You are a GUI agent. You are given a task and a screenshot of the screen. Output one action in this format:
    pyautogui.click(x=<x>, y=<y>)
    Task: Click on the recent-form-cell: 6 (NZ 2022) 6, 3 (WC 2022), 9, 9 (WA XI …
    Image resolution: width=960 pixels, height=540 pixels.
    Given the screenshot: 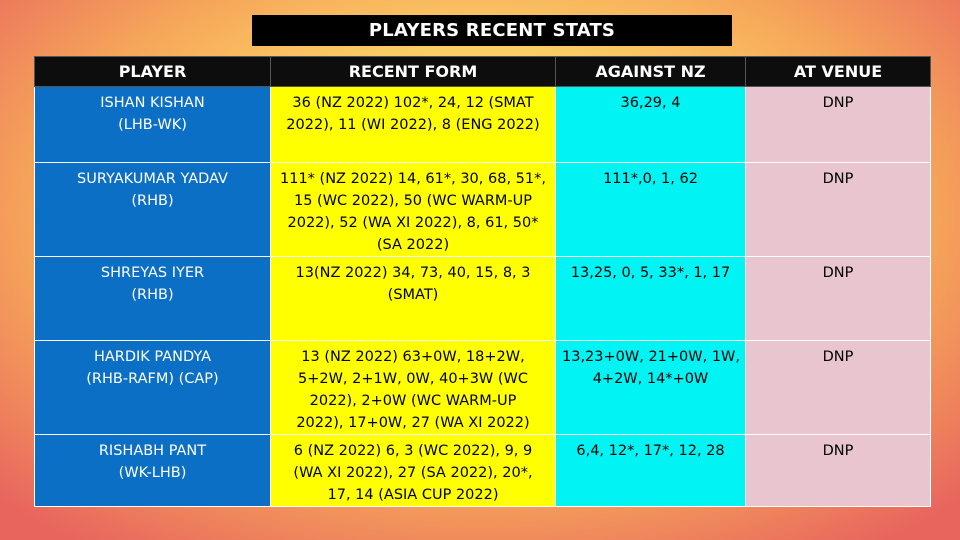 What is the action you would take?
    pyautogui.click(x=413, y=470)
    